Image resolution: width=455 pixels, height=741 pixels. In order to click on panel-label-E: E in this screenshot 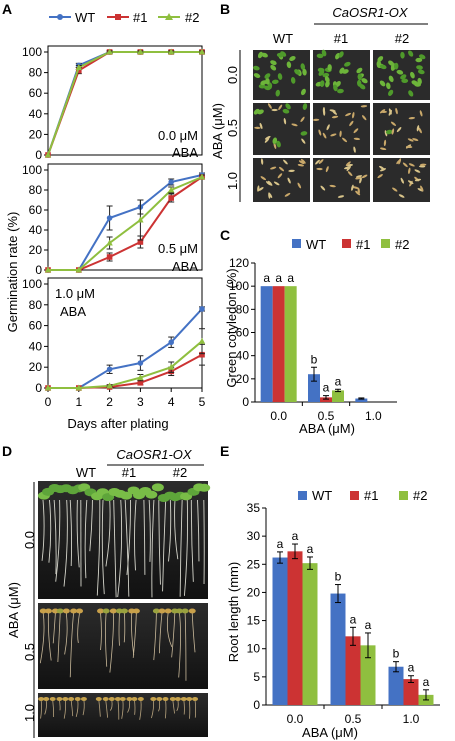, I will do `click(224, 451)`.